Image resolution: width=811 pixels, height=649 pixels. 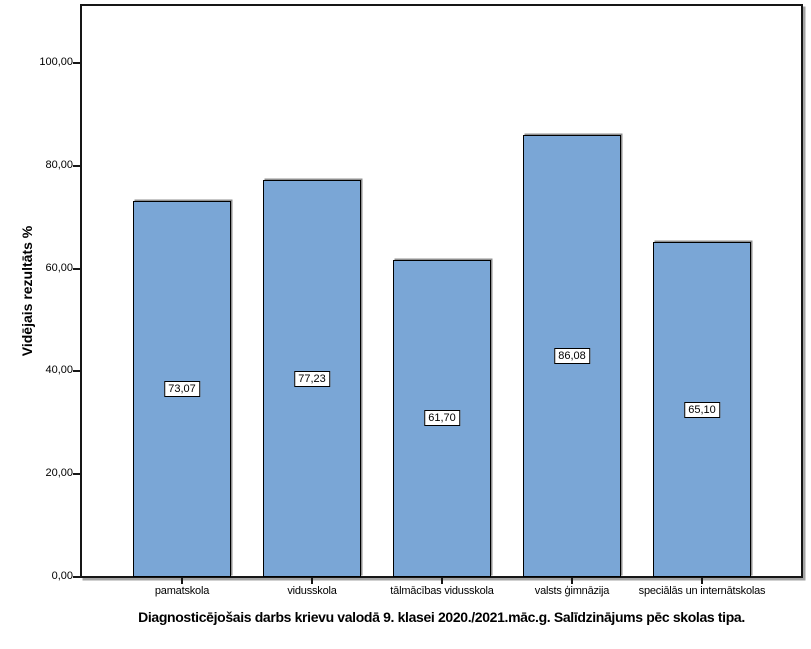 What do you see at coordinates (312, 378) in the screenshot?
I see `bar-value-label: 77,23` at bounding box center [312, 378].